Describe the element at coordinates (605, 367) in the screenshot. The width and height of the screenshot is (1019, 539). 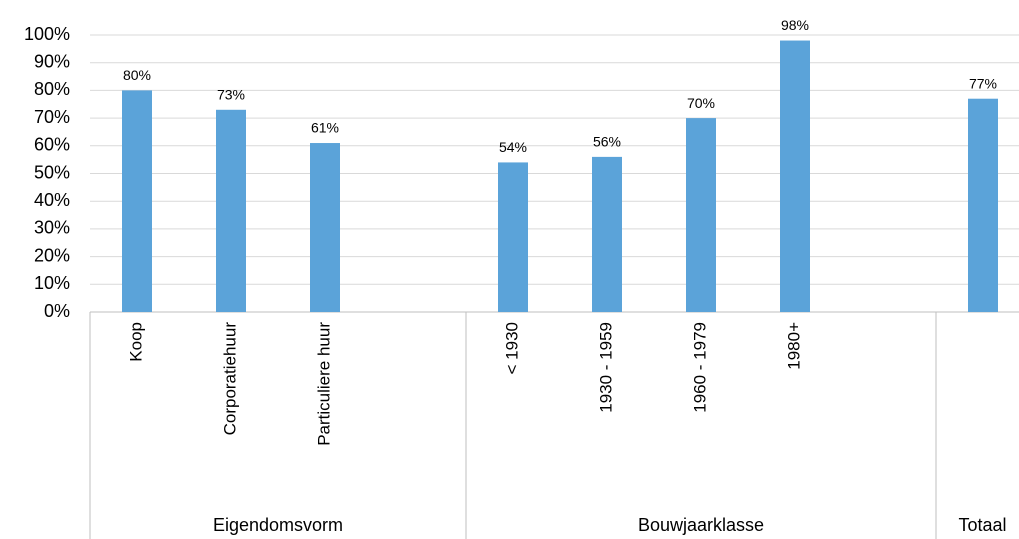
I see `x-tick-label: 1930 - 1959` at that location.